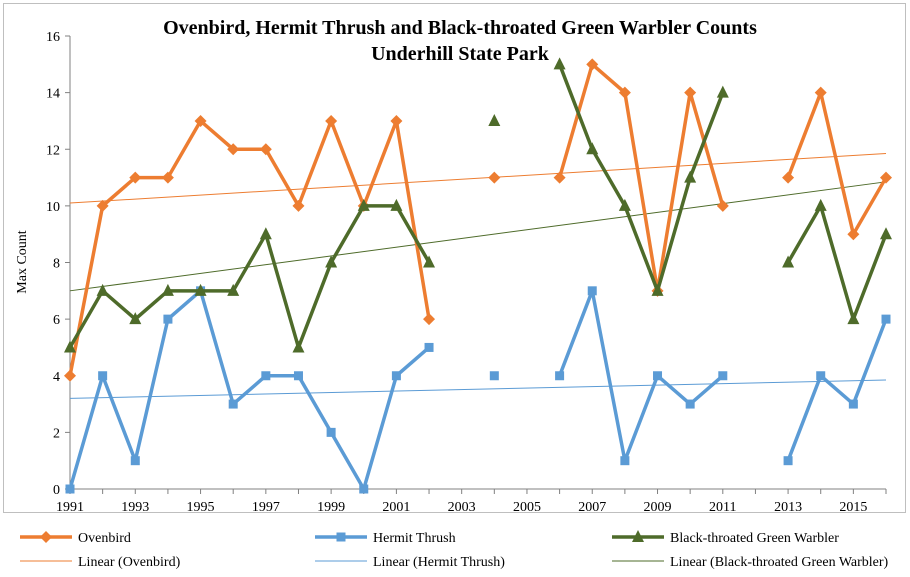 This screenshot has height=577, width=910. I want to click on legend-label: Hermit Thrush, so click(414, 538).